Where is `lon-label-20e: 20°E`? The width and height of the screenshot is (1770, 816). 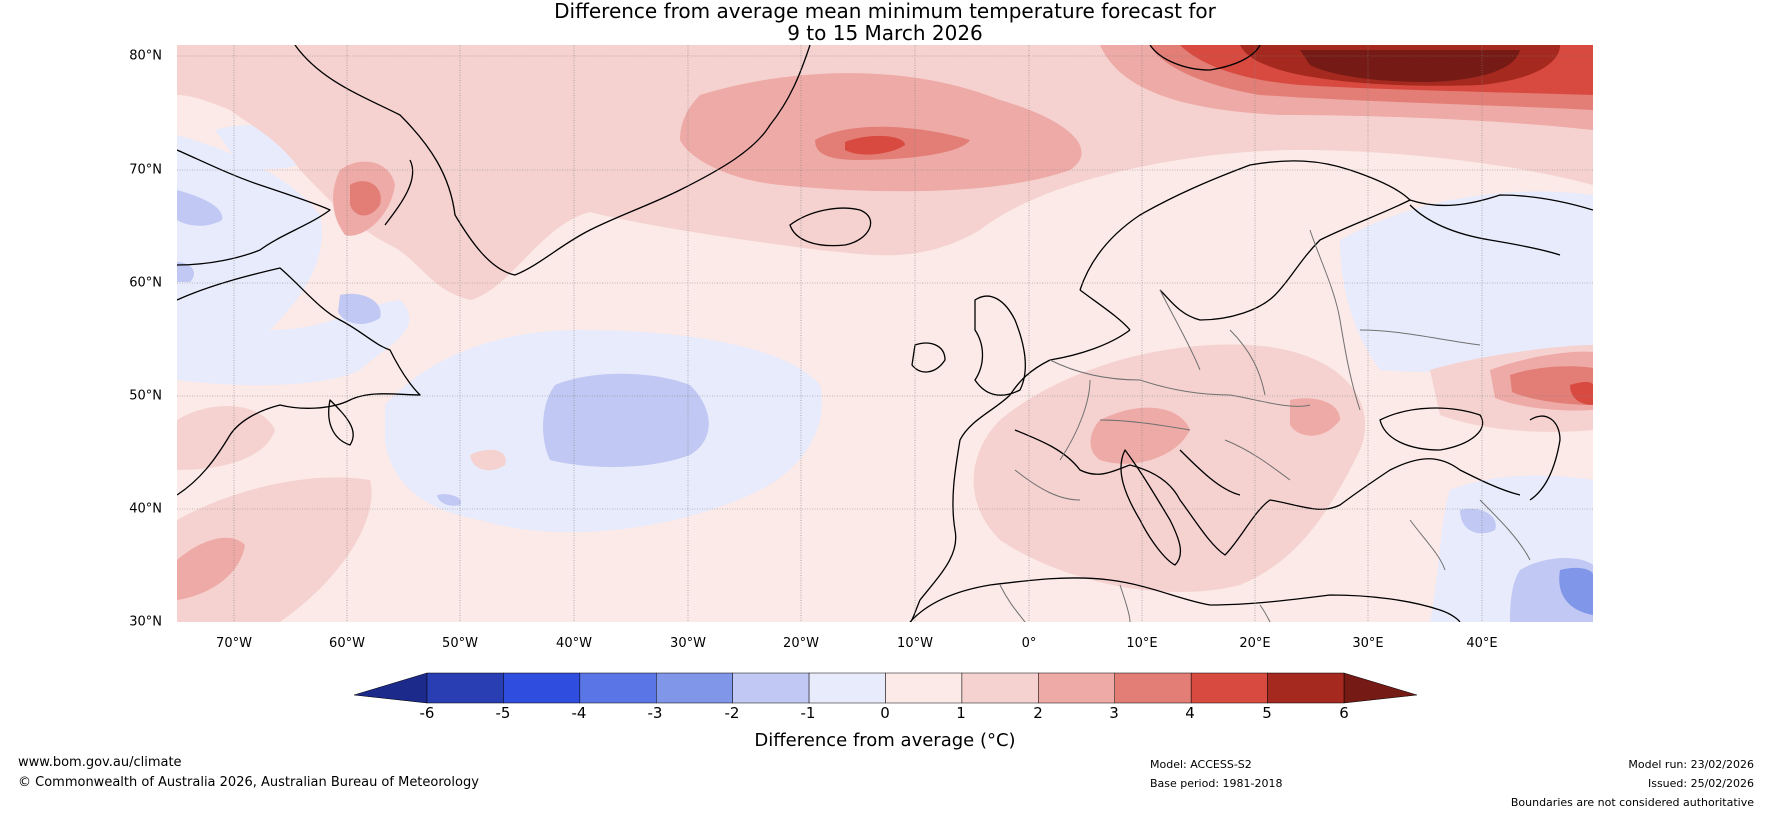 lon-label-20e: 20°E is located at coordinates (1255, 643).